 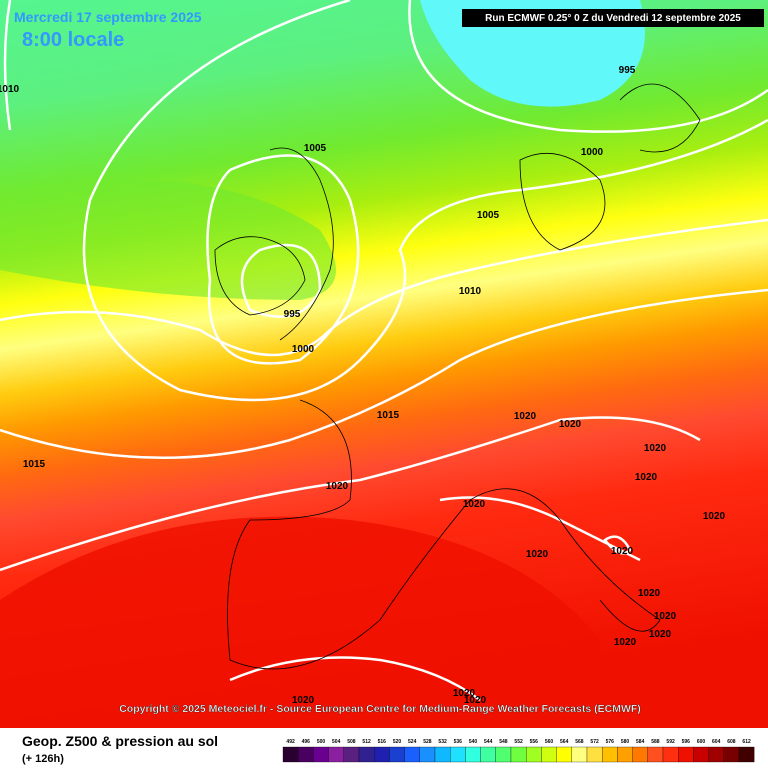 What do you see at coordinates (397, 742) in the screenshot?
I see `scale-label: 520` at bounding box center [397, 742].